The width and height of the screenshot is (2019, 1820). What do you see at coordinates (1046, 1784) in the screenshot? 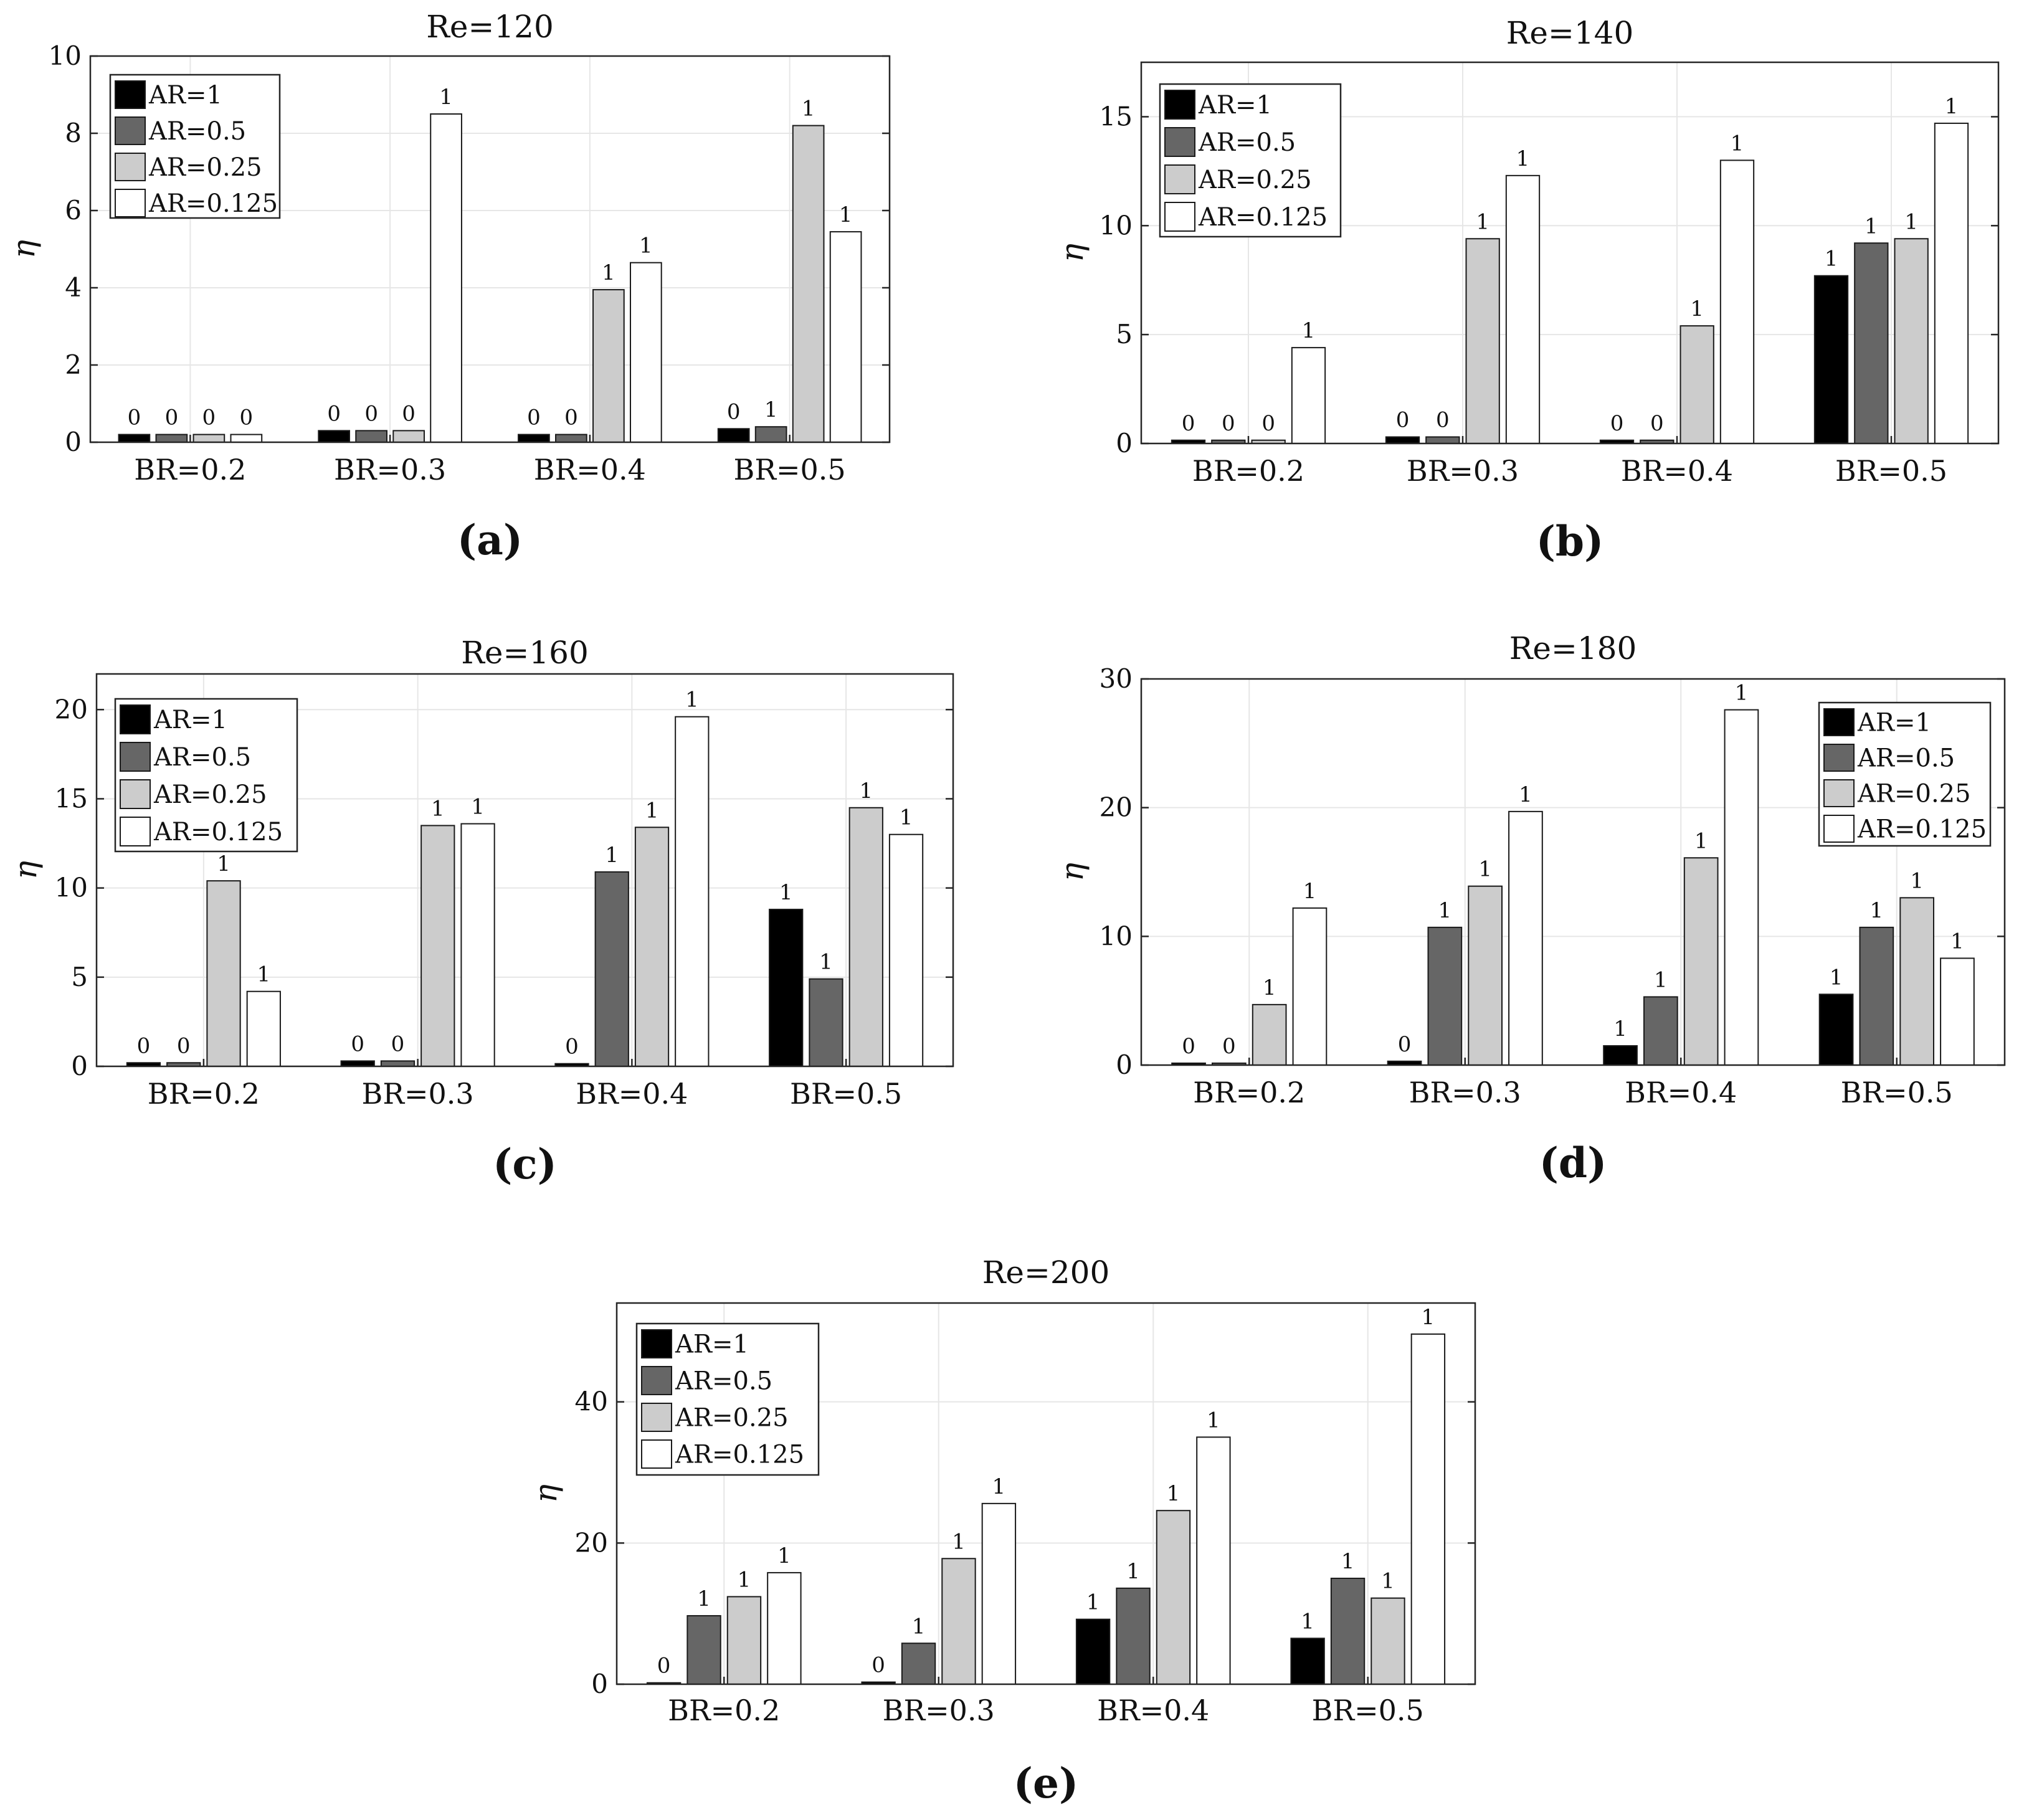
I see `panel-label: (e)` at bounding box center [1046, 1784].